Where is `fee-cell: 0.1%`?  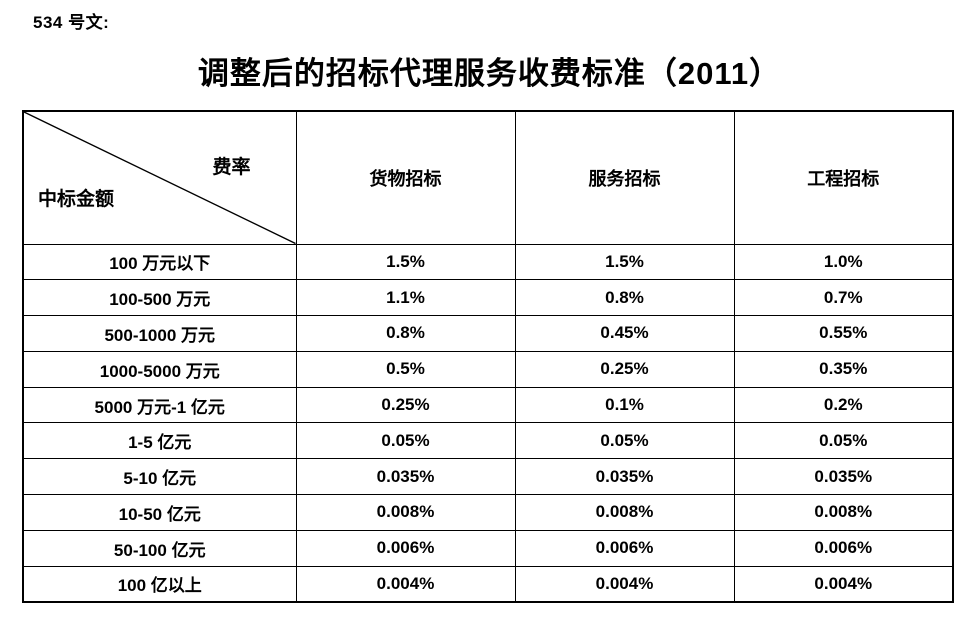
fee-cell: 0.1% is located at coordinates (624, 405).